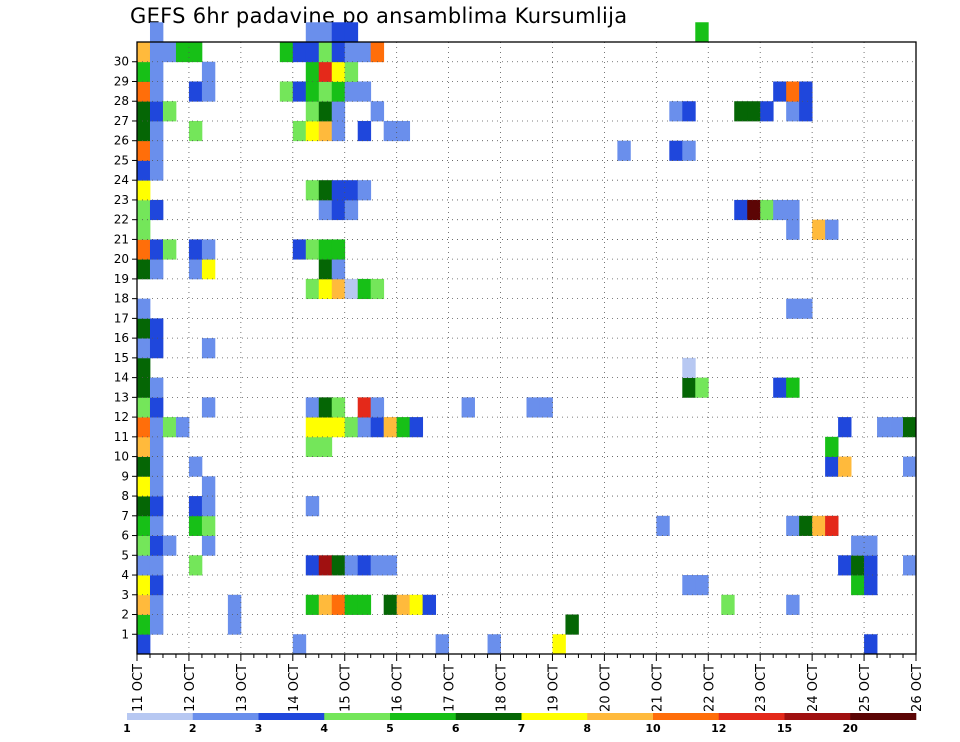 This screenshot has height=742, width=960. I want to click on x-tick-label: 13 OCT, so click(242, 688).